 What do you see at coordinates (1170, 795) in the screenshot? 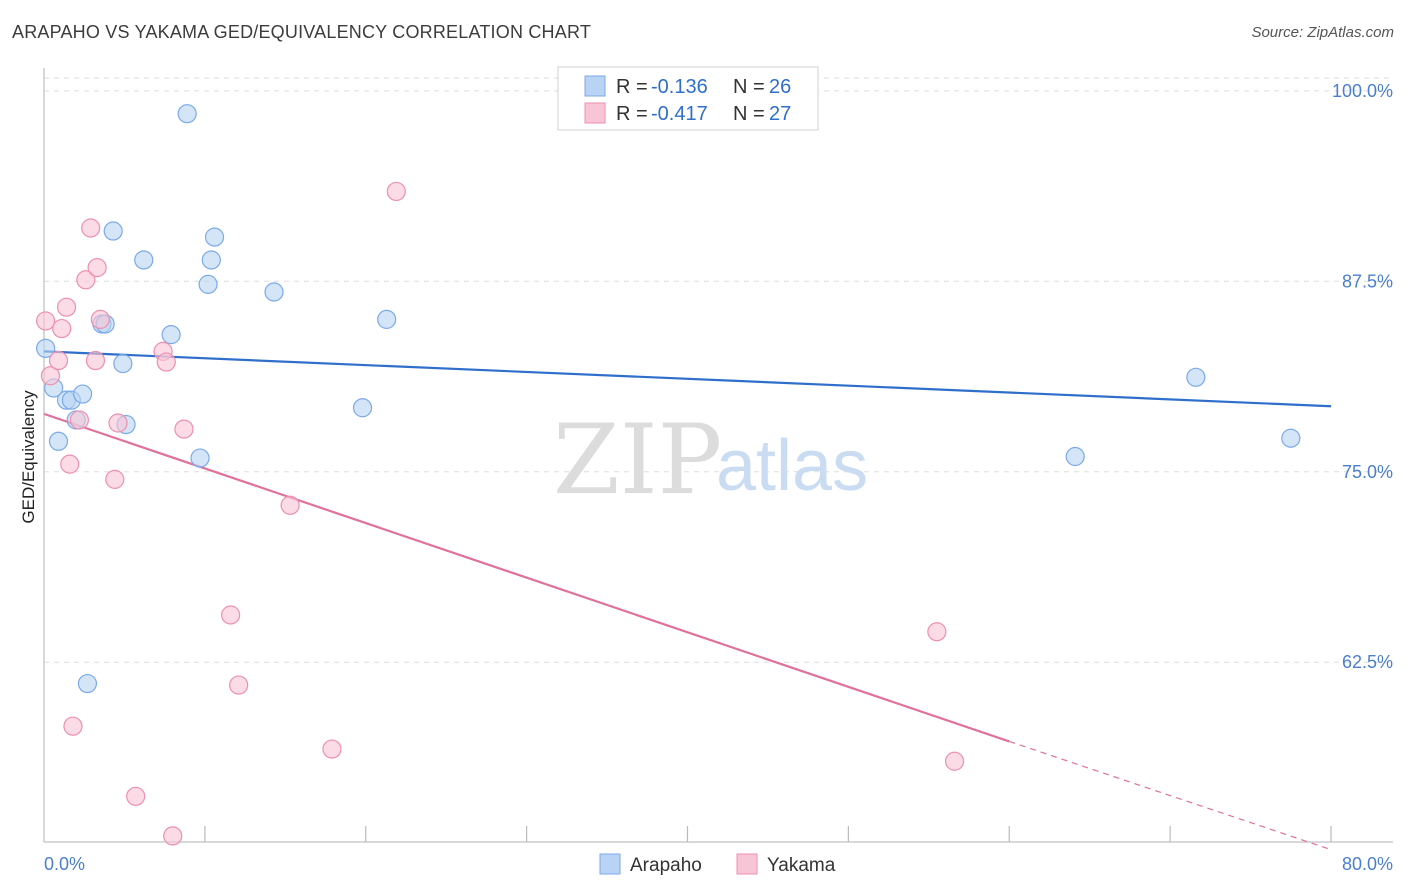
I see `trend-line-yakama-extension` at bounding box center [1170, 795].